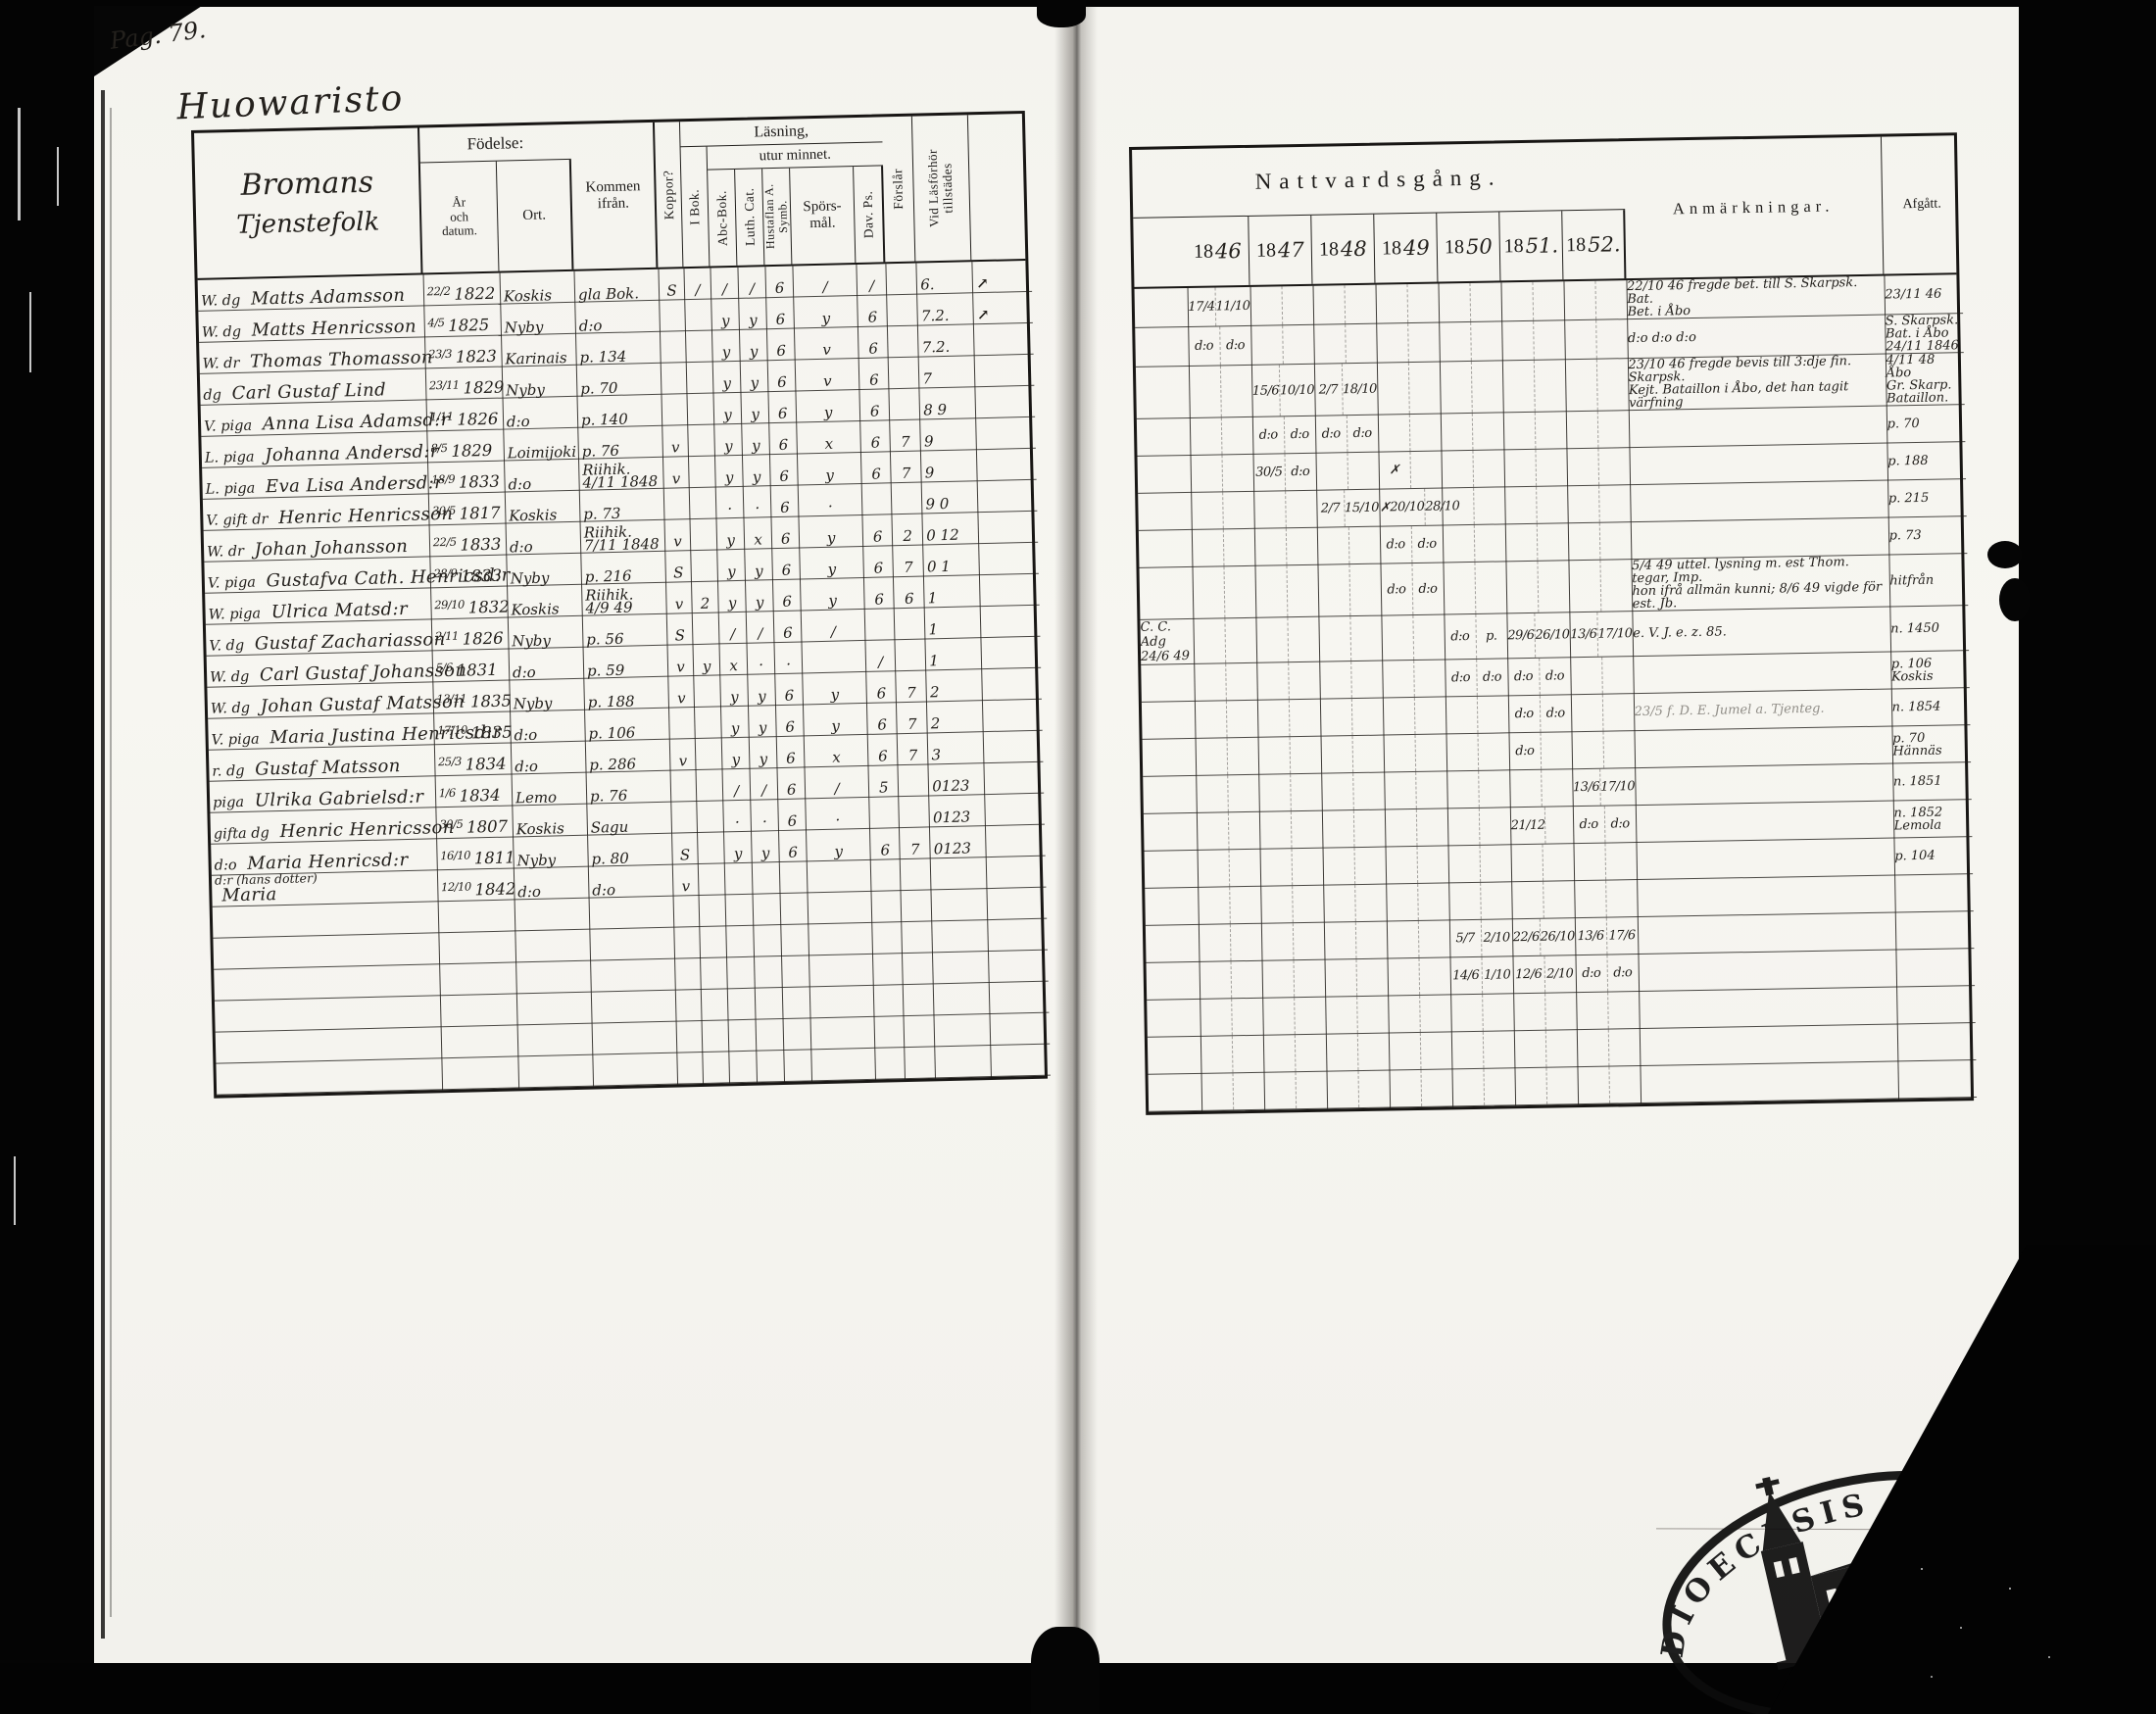  What do you see at coordinates (1539, 676) in the screenshot?
I see `communion-1851: d:o d:o` at bounding box center [1539, 676].